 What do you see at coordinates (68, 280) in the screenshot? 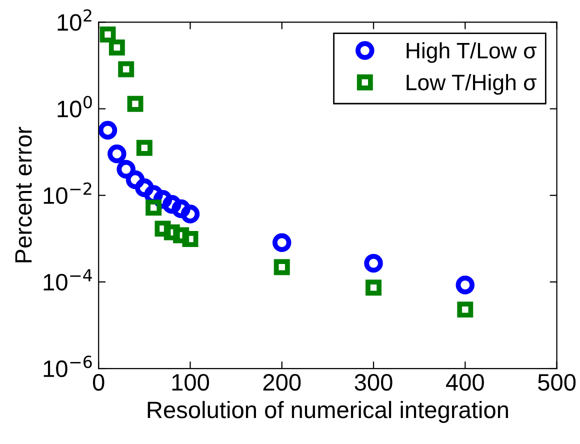
I see `y-tick-label: 10$^{−4}$` at bounding box center [68, 280].